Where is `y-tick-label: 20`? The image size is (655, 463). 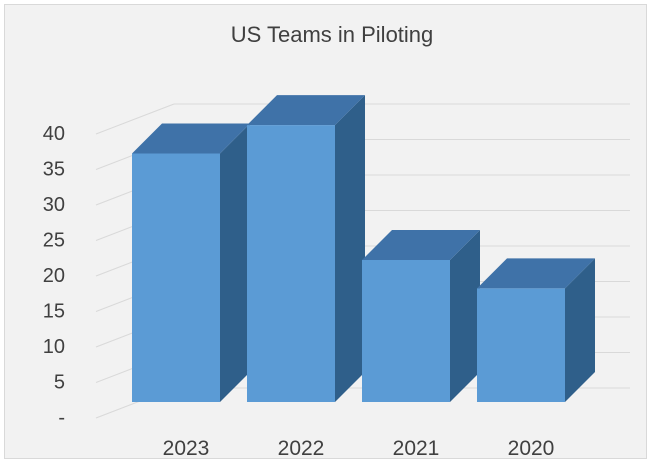 y-tick-label: 20 is located at coordinates (54, 276).